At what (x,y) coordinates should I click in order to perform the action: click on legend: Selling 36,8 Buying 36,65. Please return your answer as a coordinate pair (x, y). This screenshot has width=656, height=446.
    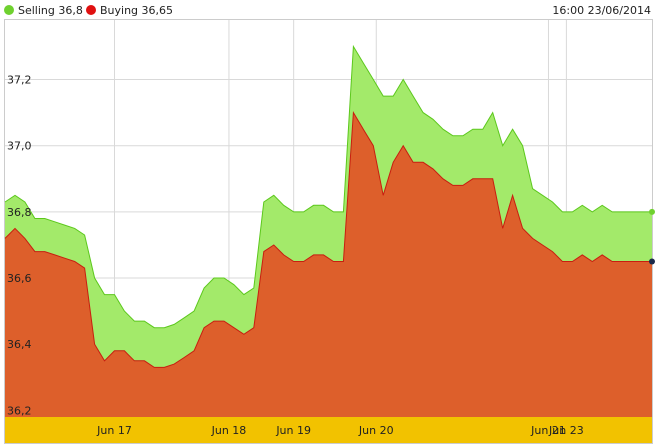
    Looking at the image, I should click on (88, 10).